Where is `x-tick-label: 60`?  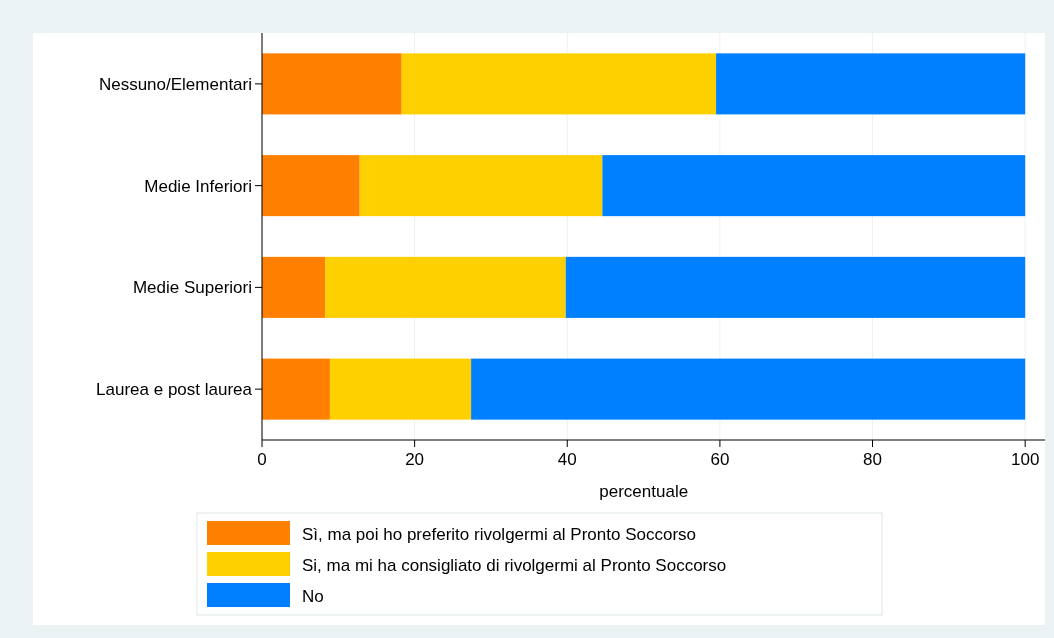 x-tick-label: 60 is located at coordinates (720, 459).